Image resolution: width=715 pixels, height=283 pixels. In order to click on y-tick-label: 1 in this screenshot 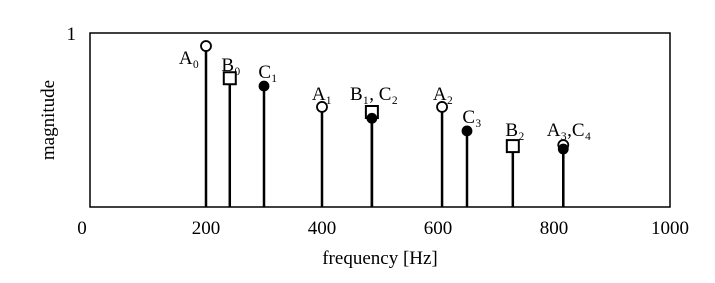, I will do `click(72, 34)`.